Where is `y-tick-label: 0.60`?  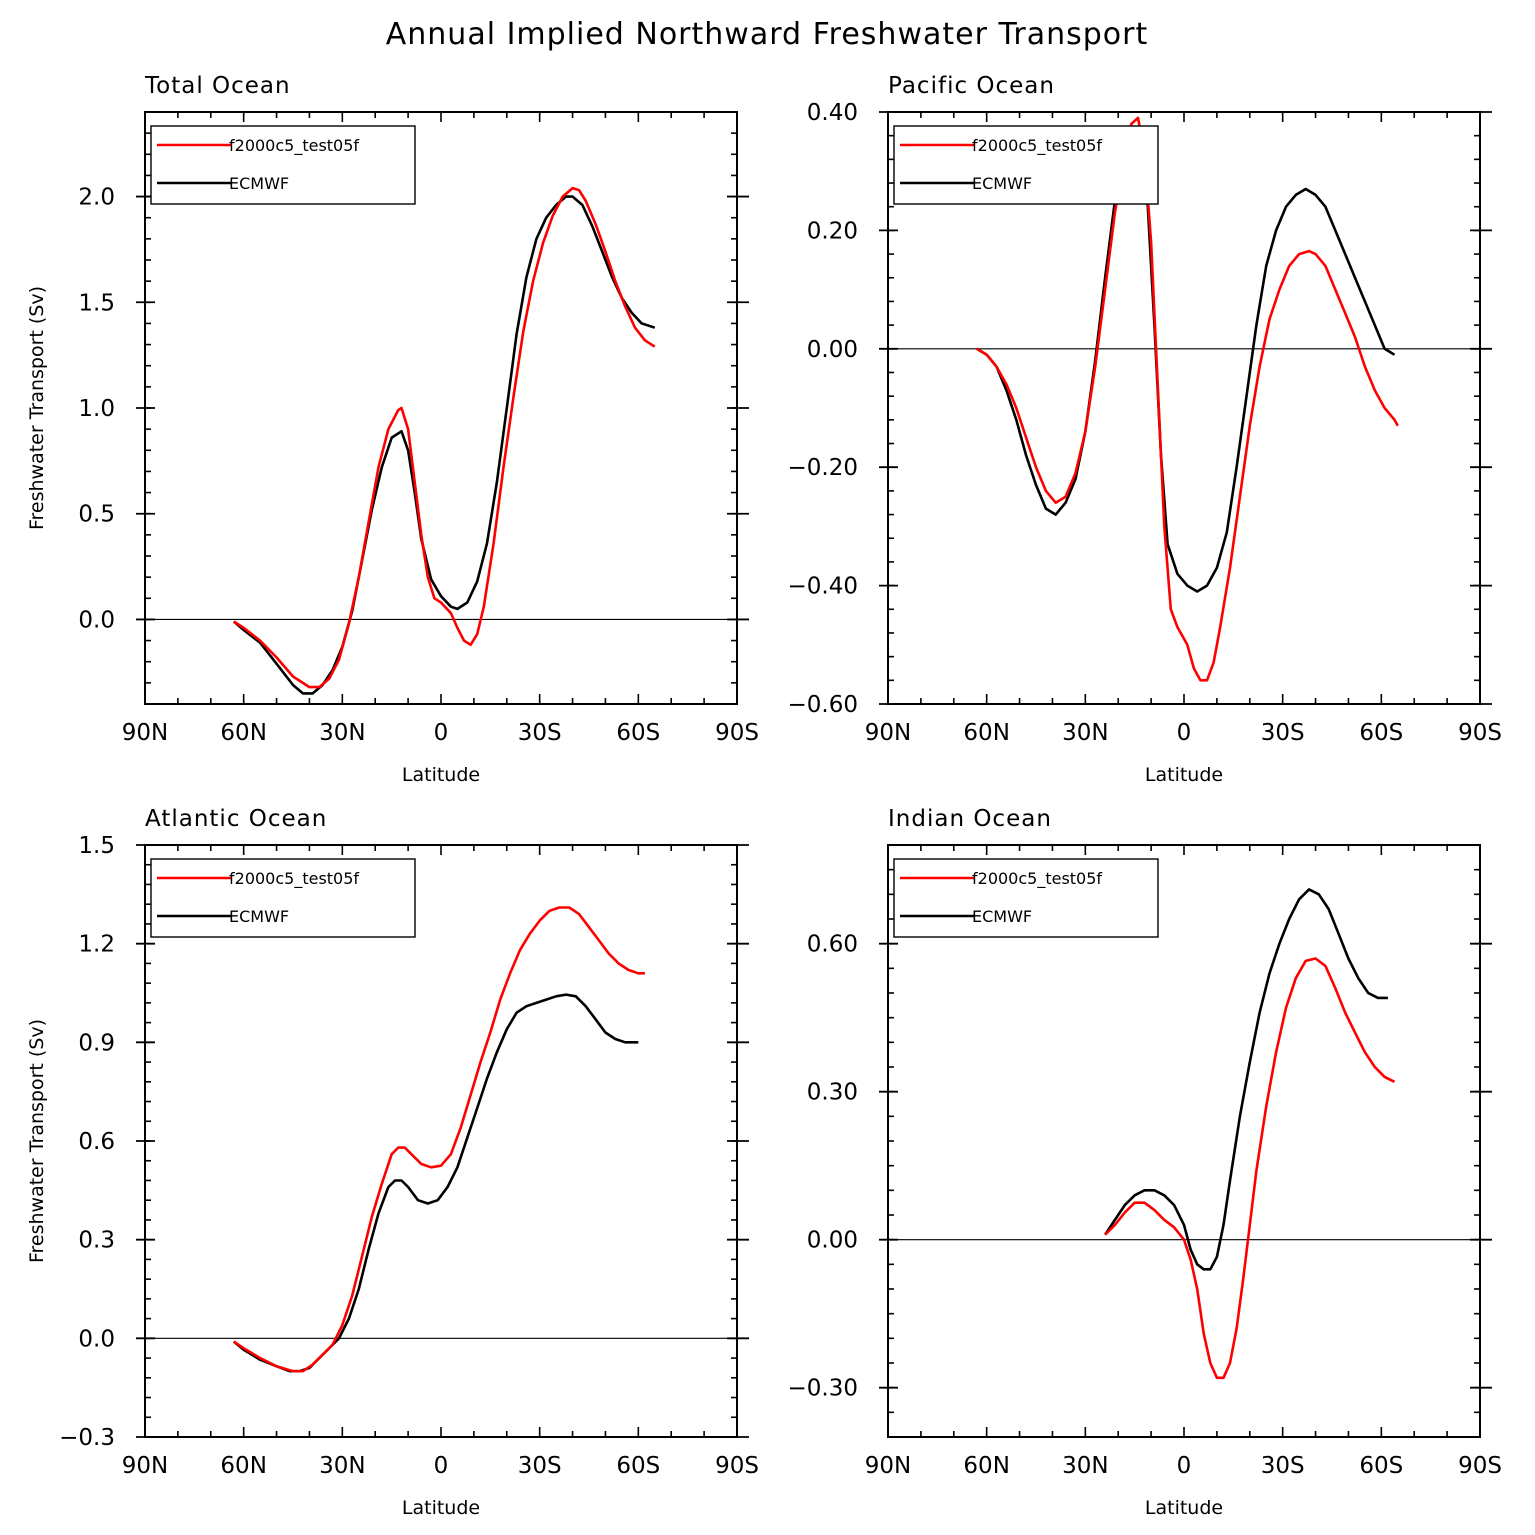 y-tick-label: 0.60 is located at coordinates (832, 945).